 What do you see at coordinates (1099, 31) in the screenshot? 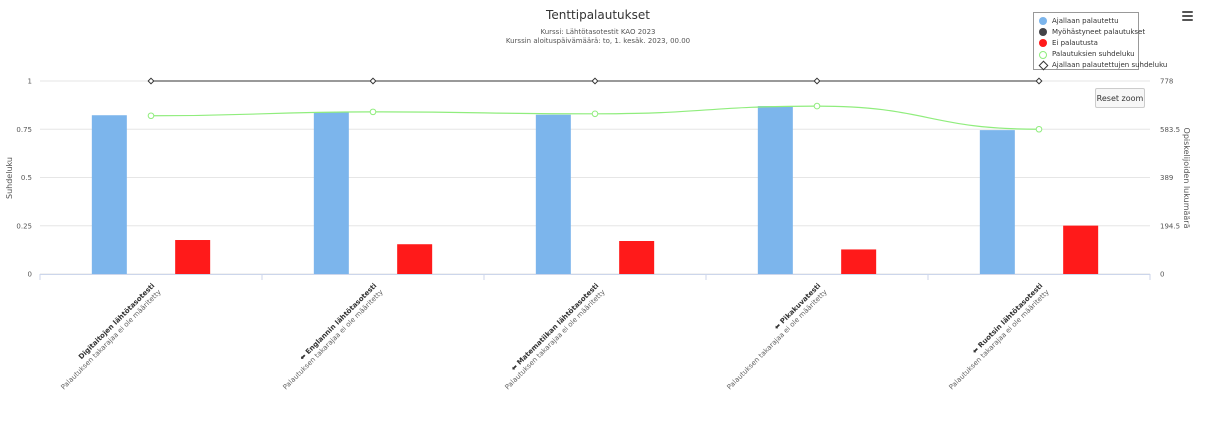
I see `legend-label: Myöhästyneet palautukset` at bounding box center [1099, 31].